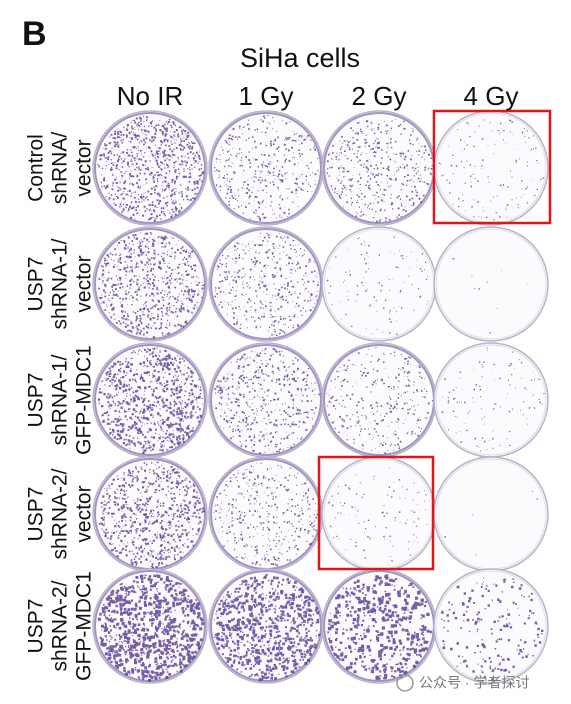 The image size is (571, 704). I want to click on panel-label: B, so click(34, 34).